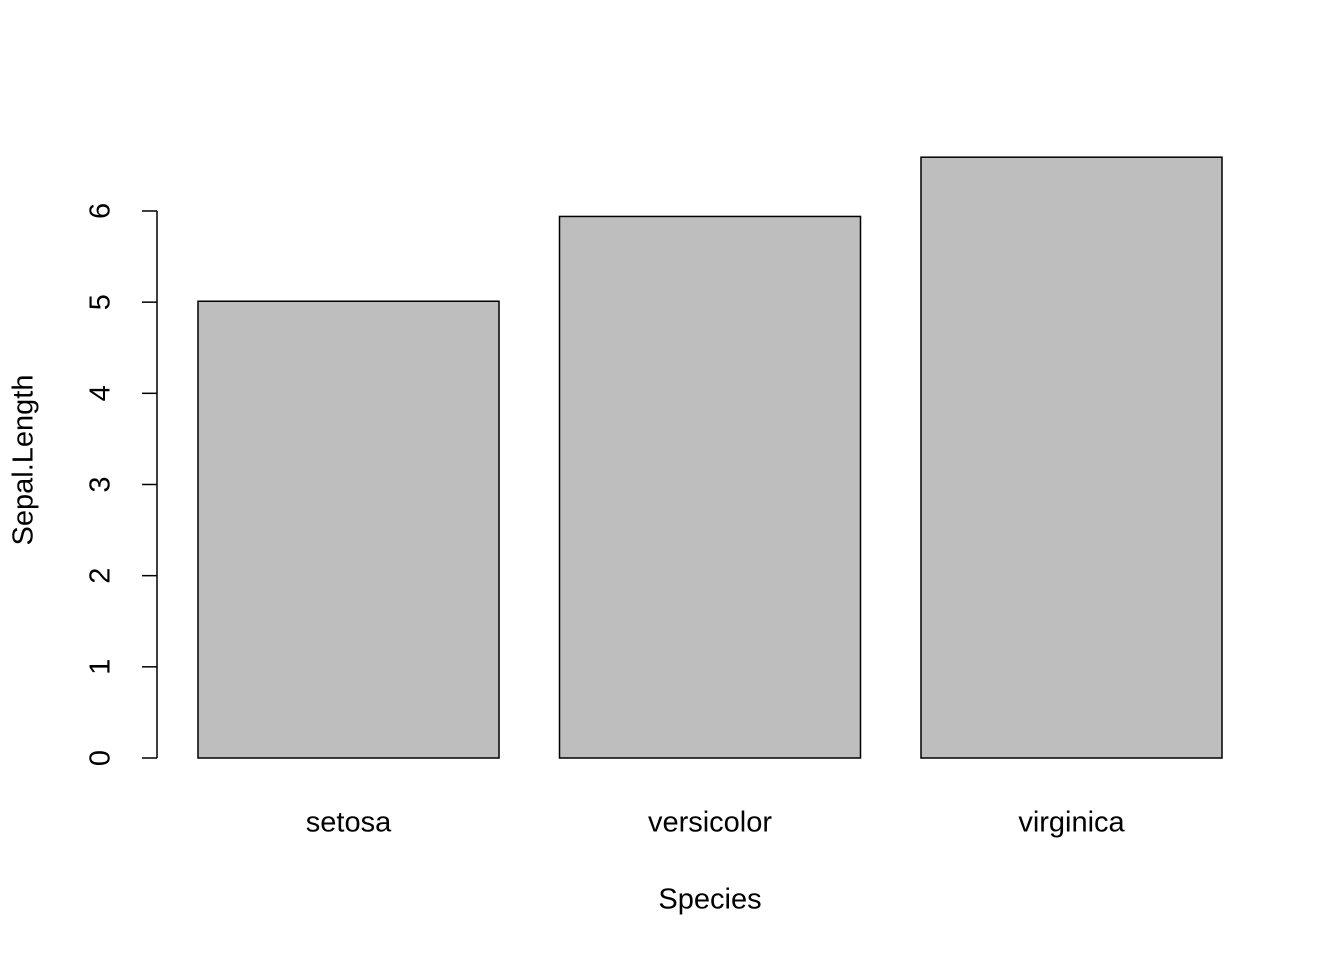  I want to click on y-axis-label: Sepal.Length, so click(24, 460).